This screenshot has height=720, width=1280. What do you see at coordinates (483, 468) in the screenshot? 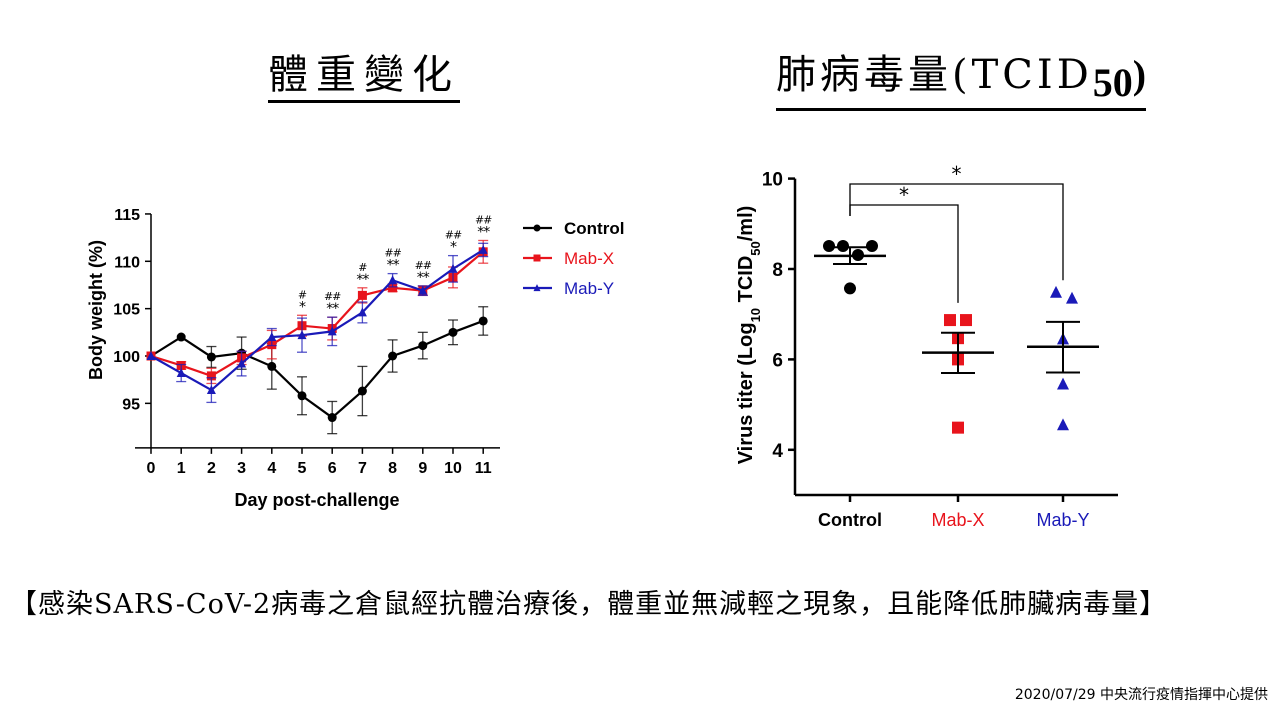
I see `x-tick-label: 11` at bounding box center [483, 468].